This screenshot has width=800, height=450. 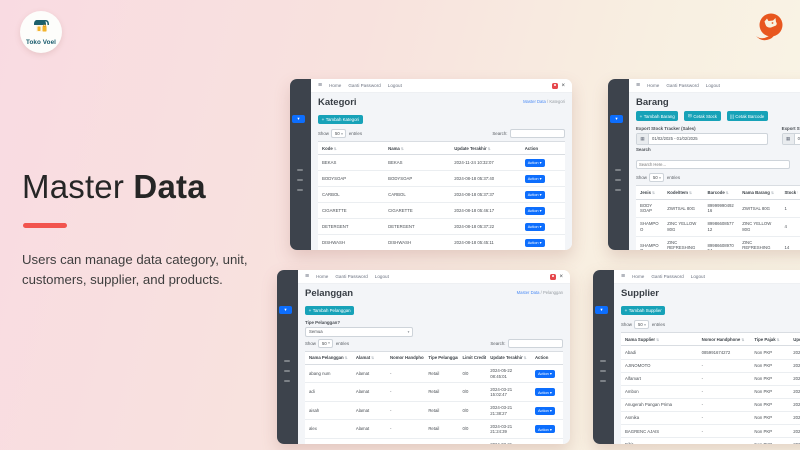 What do you see at coordinates (441, 357) in the screenshot?
I see `column-header: Tipe Pelanggan⇅` at bounding box center [441, 357].